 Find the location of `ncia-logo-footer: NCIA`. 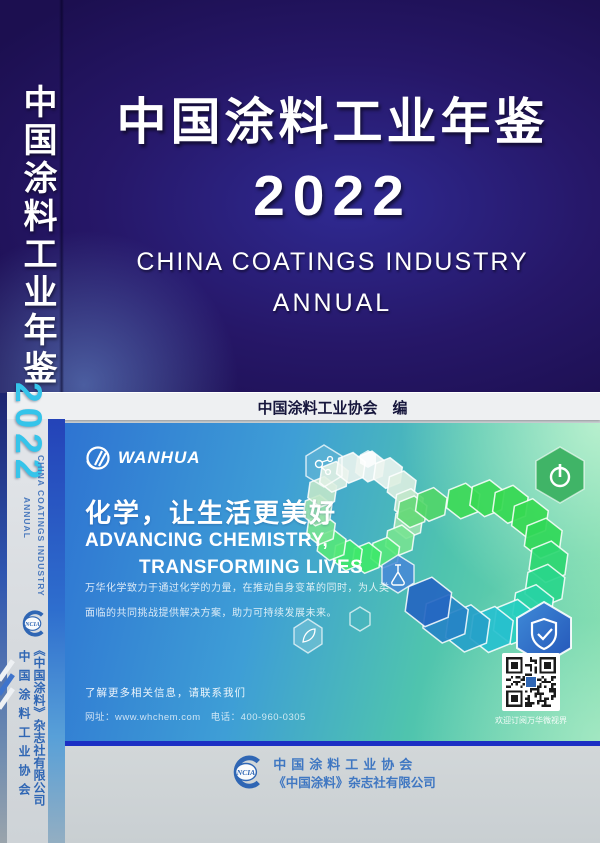

ncia-logo-footer: NCIA is located at coordinates (246, 774).